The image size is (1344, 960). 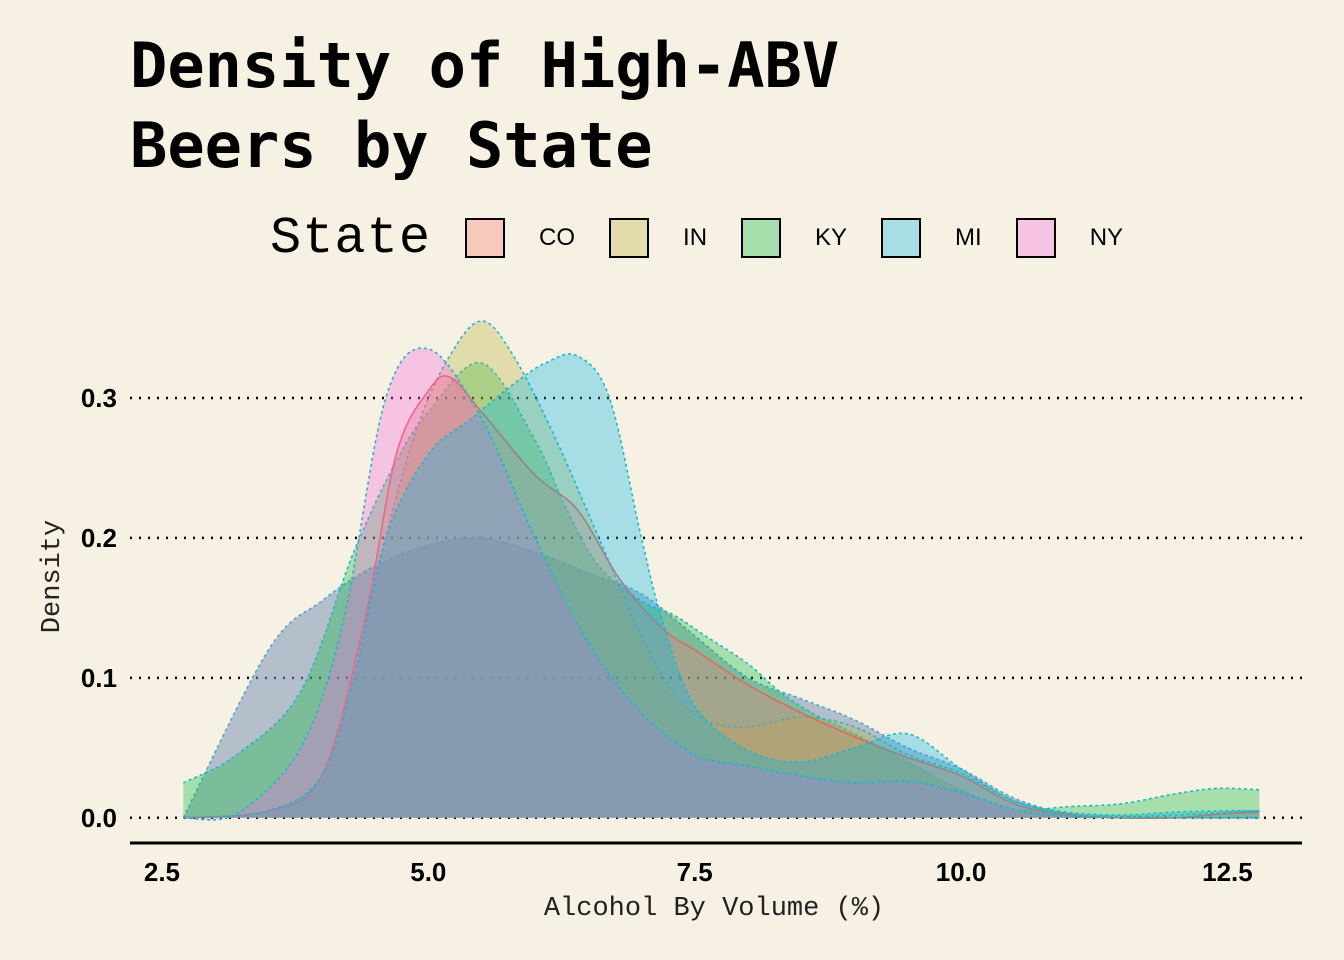 What do you see at coordinates (695, 872) in the screenshot?
I see `x-tick-label: 7.5` at bounding box center [695, 872].